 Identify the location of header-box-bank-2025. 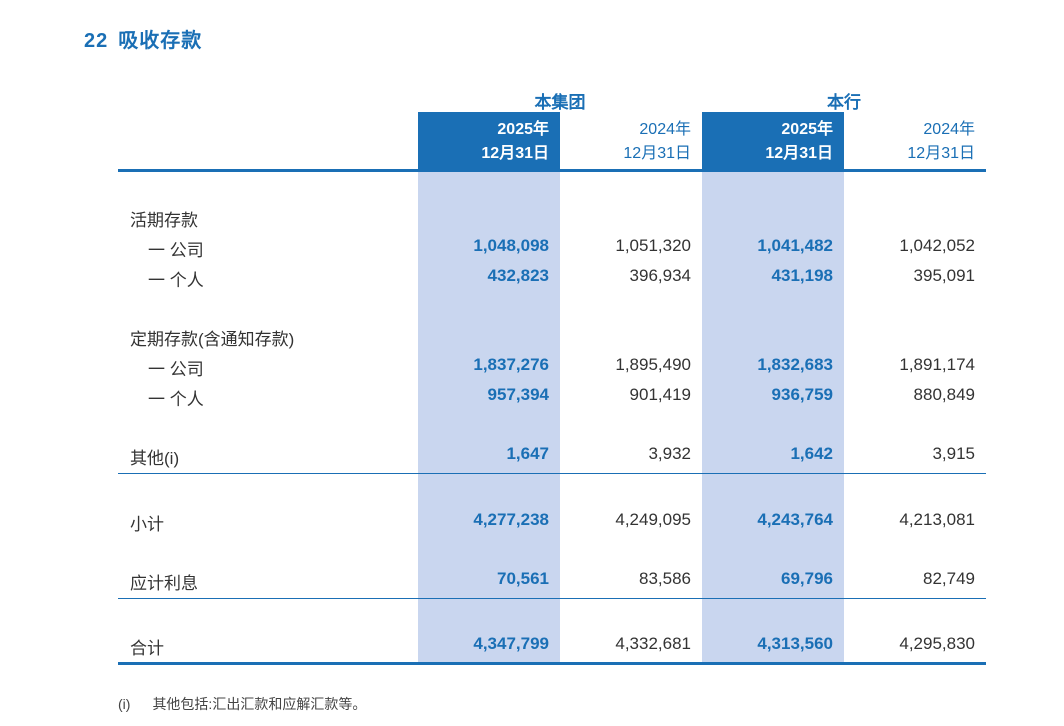
(773, 141).